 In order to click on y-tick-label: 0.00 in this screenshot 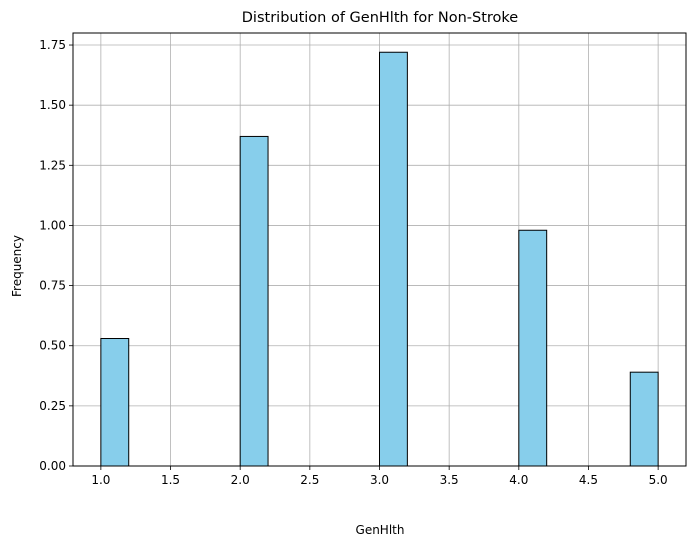, I will do `click(52, 466)`.